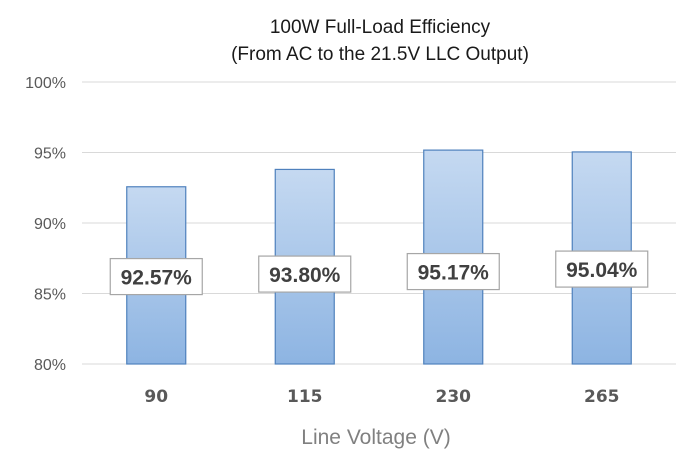 The height and width of the screenshot is (455, 690). Describe the element at coordinates (45, 83) in the screenshot. I see `y-tick-label: 100%` at that location.